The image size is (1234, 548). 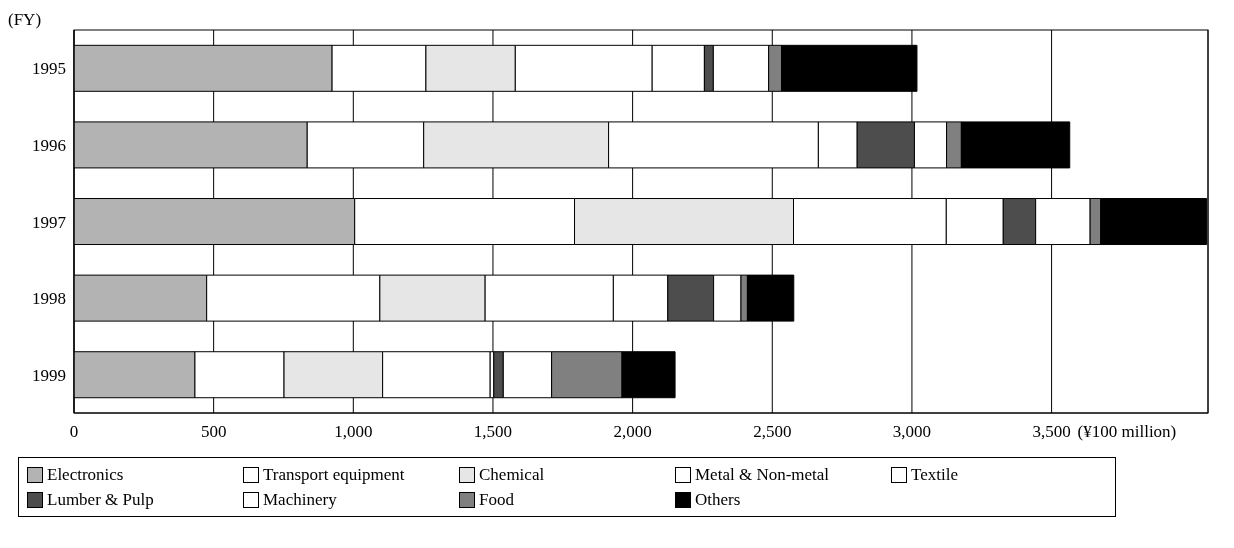 What do you see at coordinates (632, 431) in the screenshot?
I see `x-tick-label: 2,000` at bounding box center [632, 431].